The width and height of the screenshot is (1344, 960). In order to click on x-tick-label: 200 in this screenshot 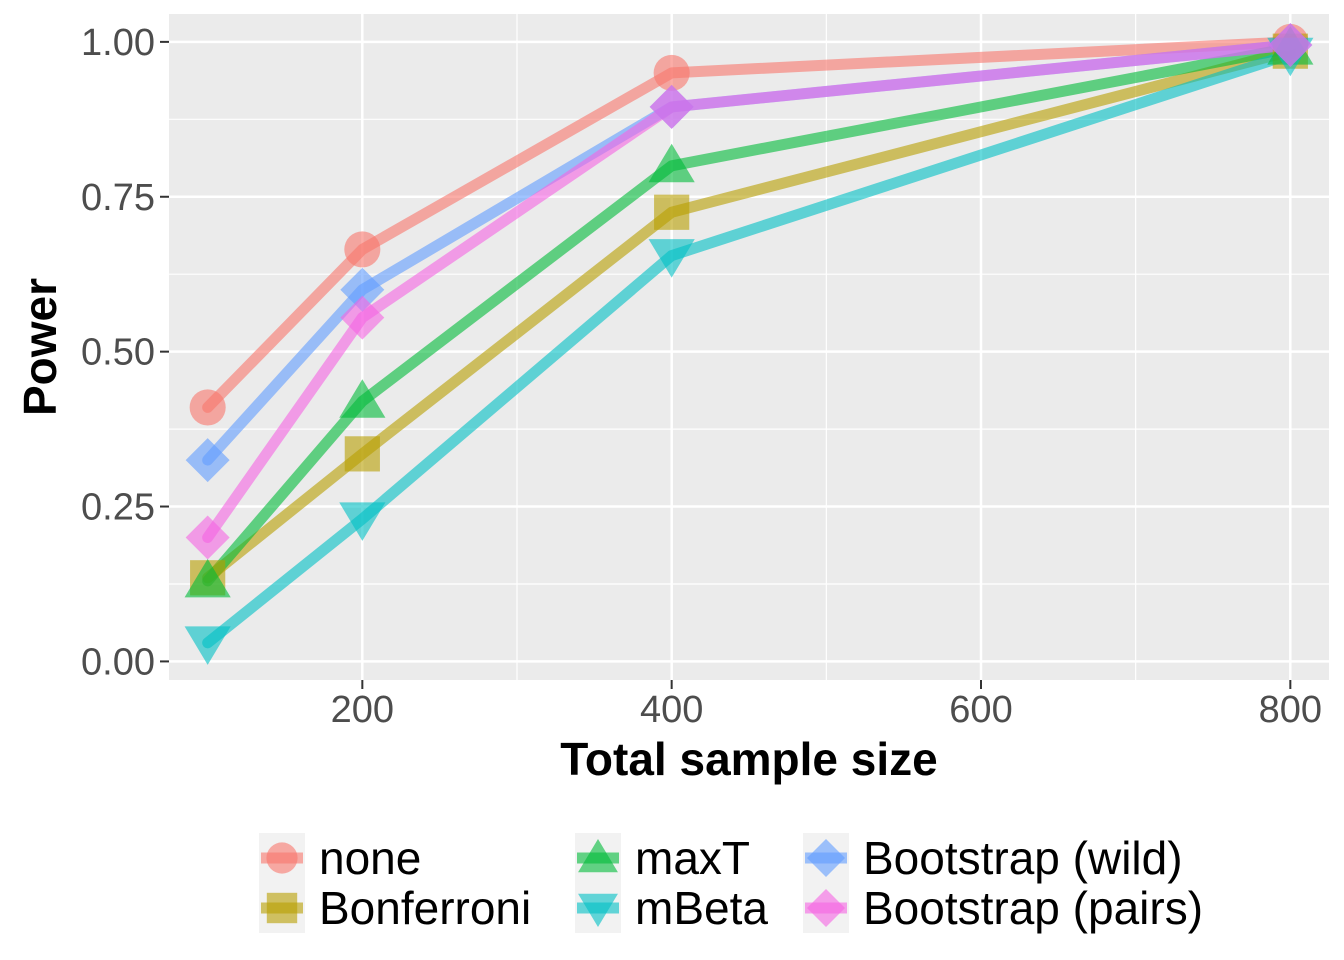, I will do `click(362, 710)`.